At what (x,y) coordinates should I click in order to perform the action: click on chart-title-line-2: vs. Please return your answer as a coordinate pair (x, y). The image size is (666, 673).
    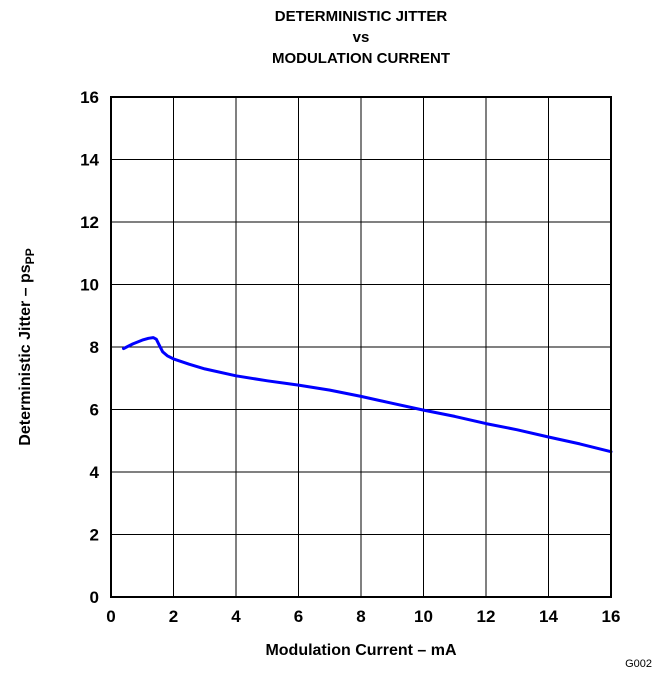
    Looking at the image, I should click on (361, 37).